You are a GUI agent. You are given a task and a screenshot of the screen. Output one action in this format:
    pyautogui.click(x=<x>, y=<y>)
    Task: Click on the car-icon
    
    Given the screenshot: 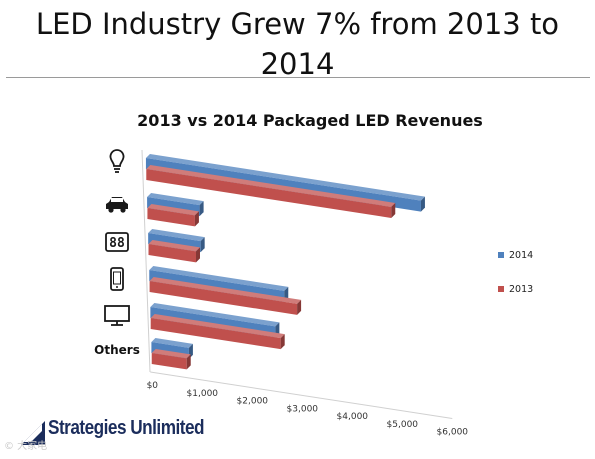 What is the action you would take?
    pyautogui.click(x=117, y=205)
    